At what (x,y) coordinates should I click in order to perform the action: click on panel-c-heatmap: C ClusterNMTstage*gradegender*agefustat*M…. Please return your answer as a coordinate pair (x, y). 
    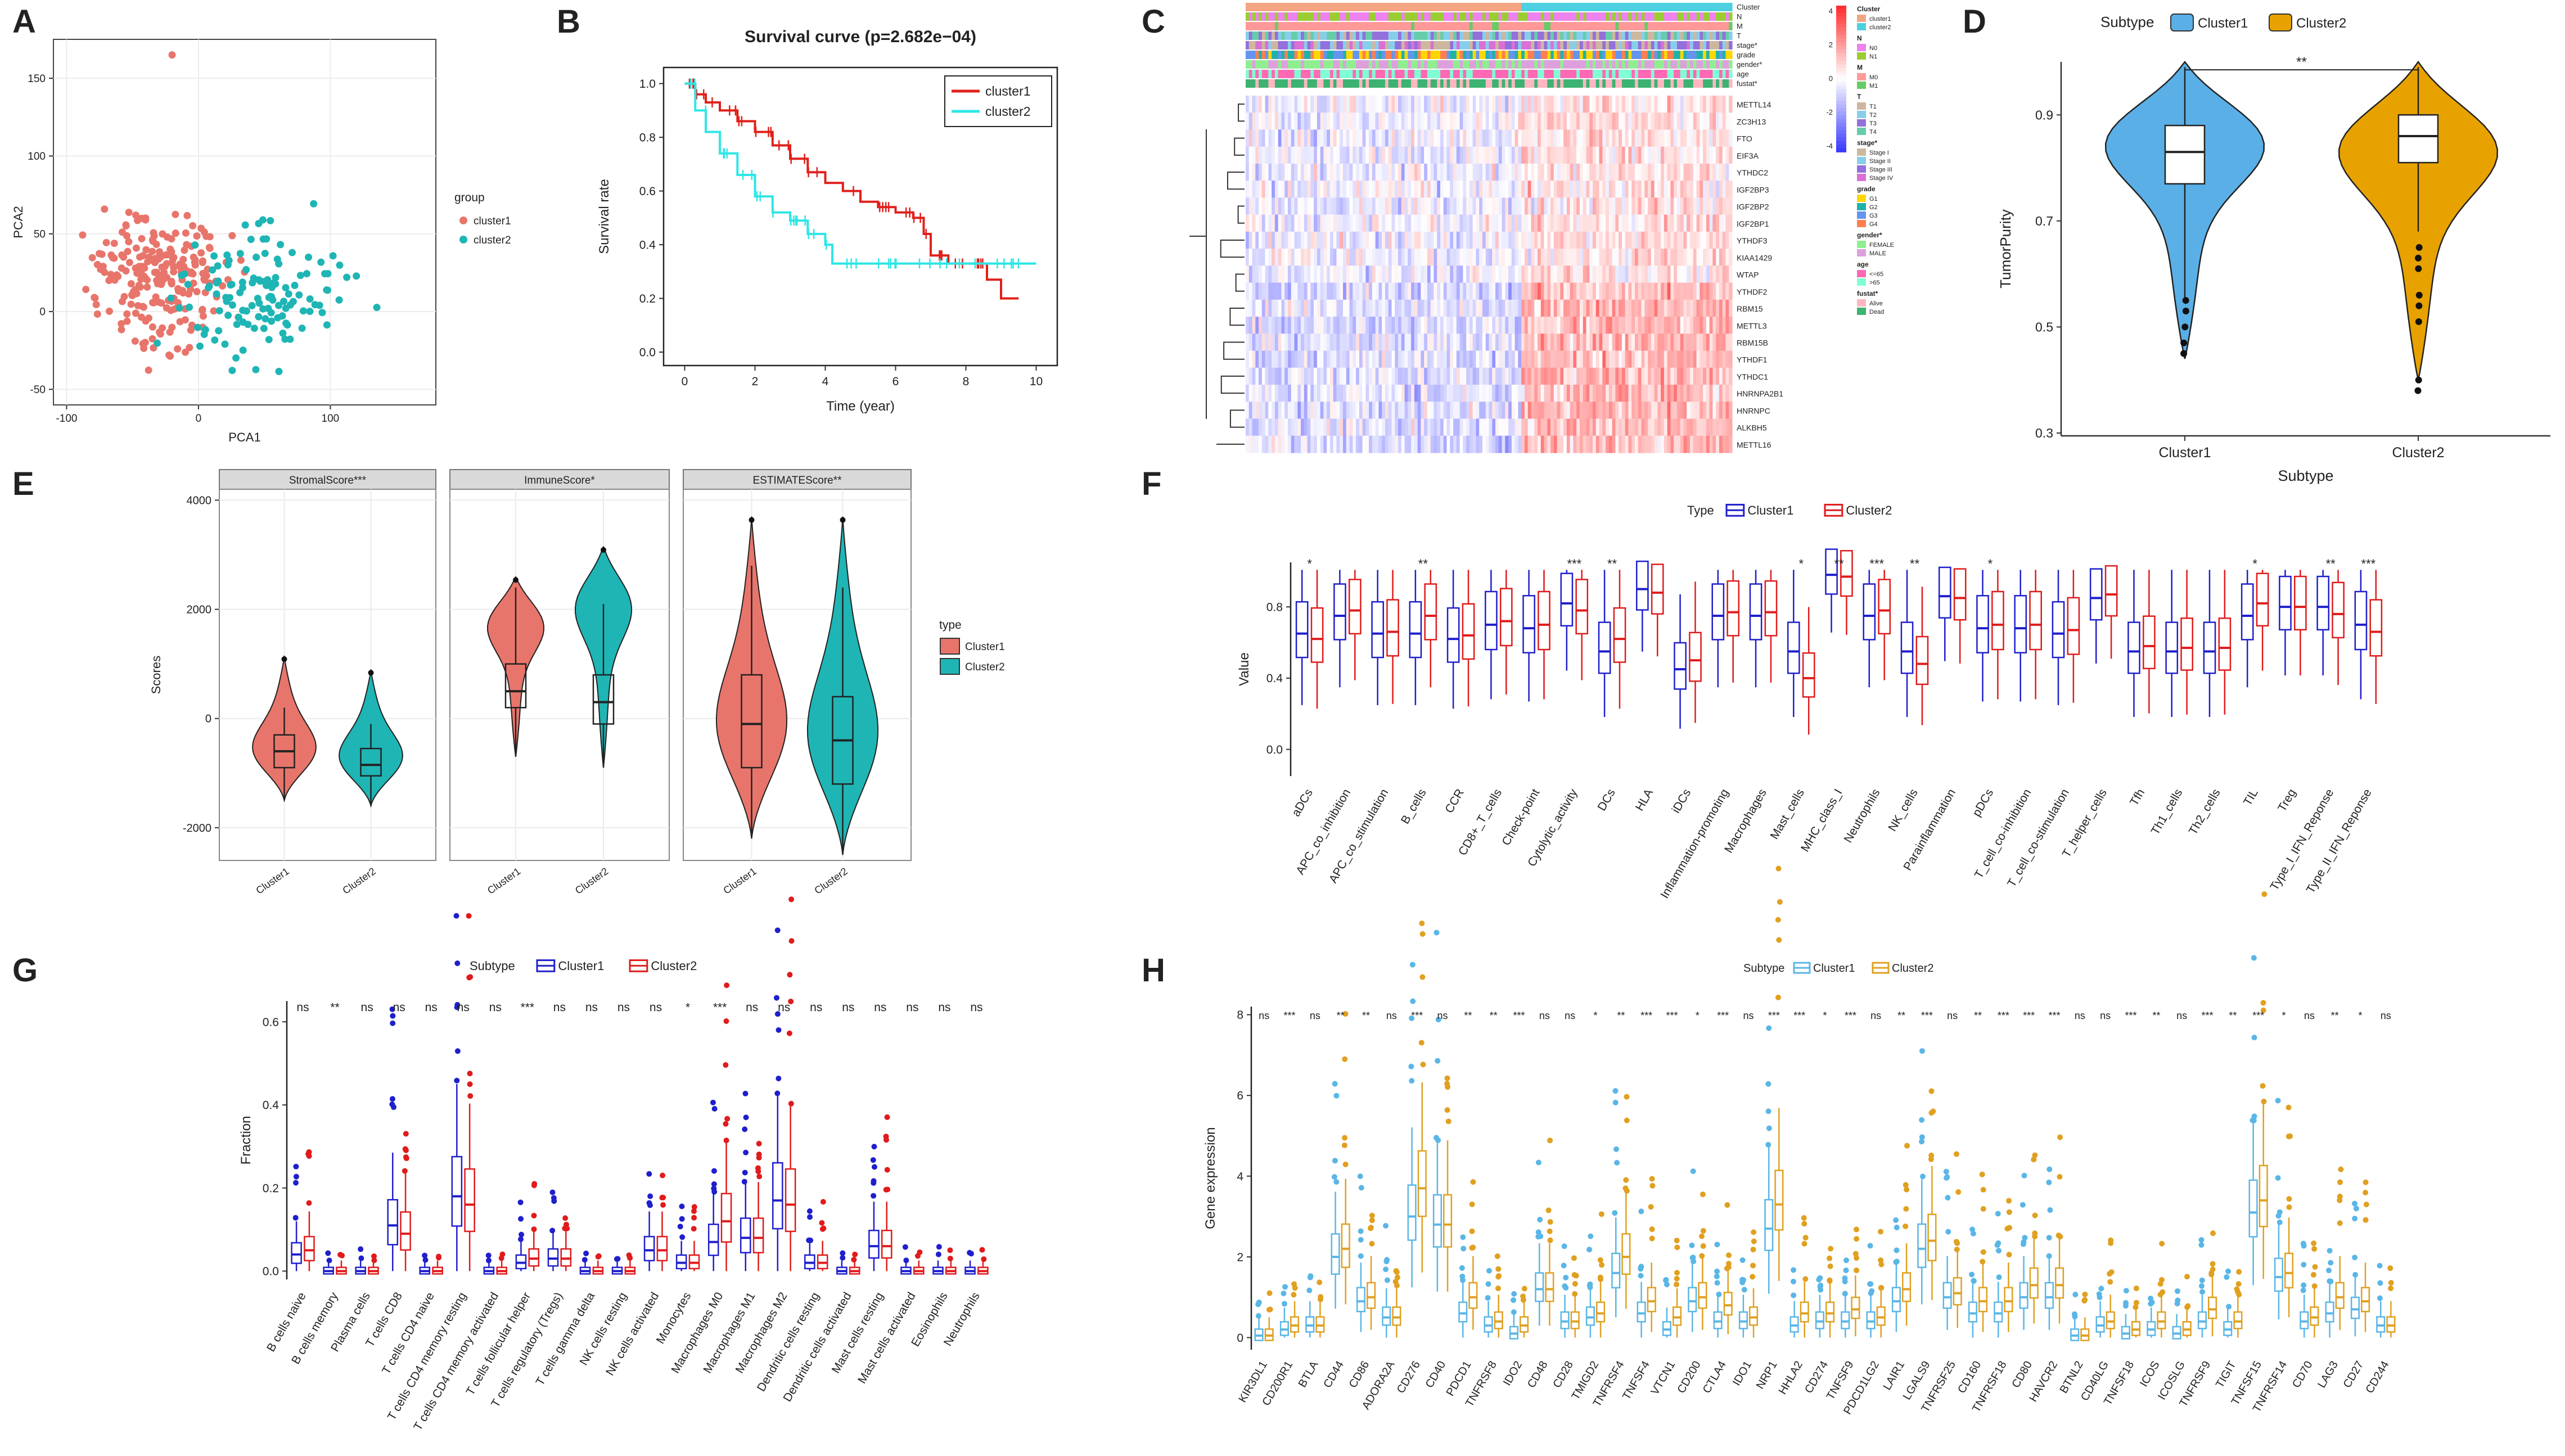
    Looking at the image, I should click on (1518, 228).